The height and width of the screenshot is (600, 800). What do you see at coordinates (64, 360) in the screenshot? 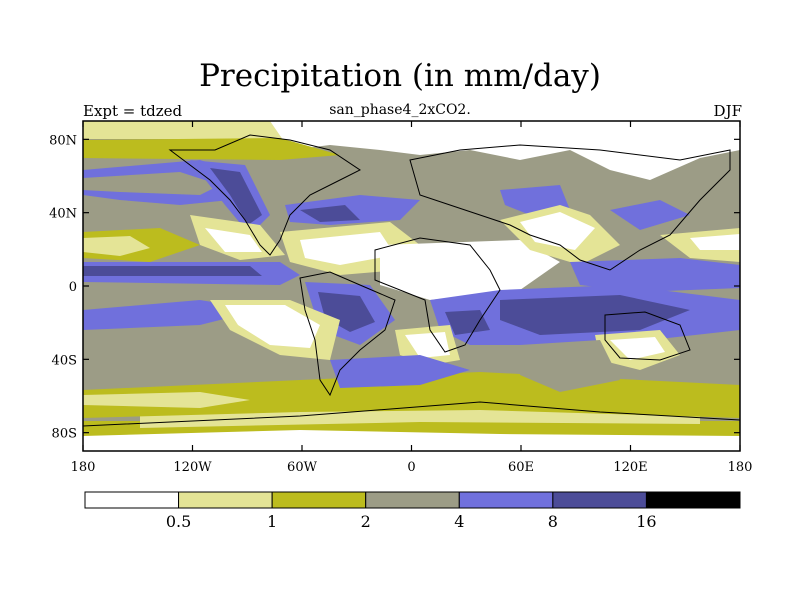
I see `lat-tick-label: 40S` at bounding box center [64, 360].